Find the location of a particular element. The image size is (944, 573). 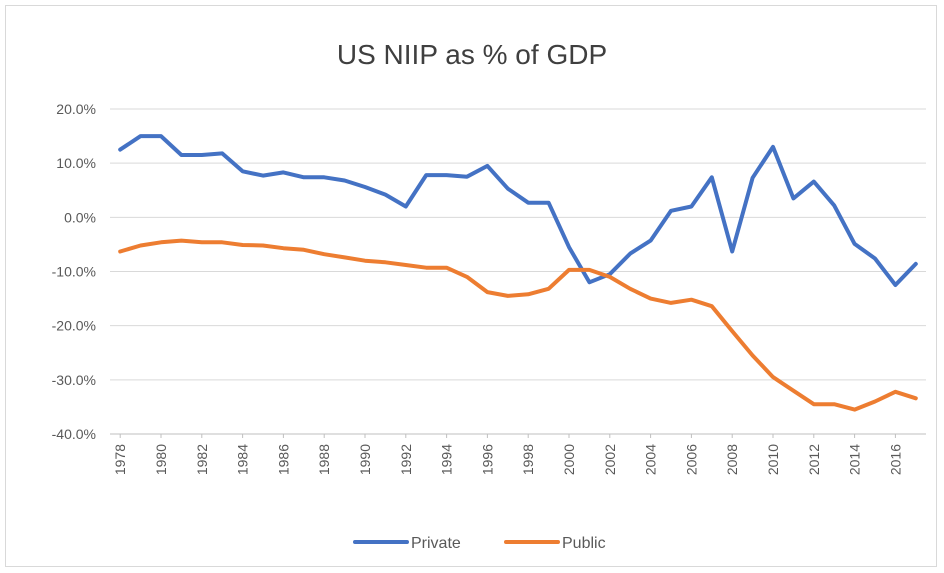

x-tick-label: 1994 is located at coordinates (447, 459).